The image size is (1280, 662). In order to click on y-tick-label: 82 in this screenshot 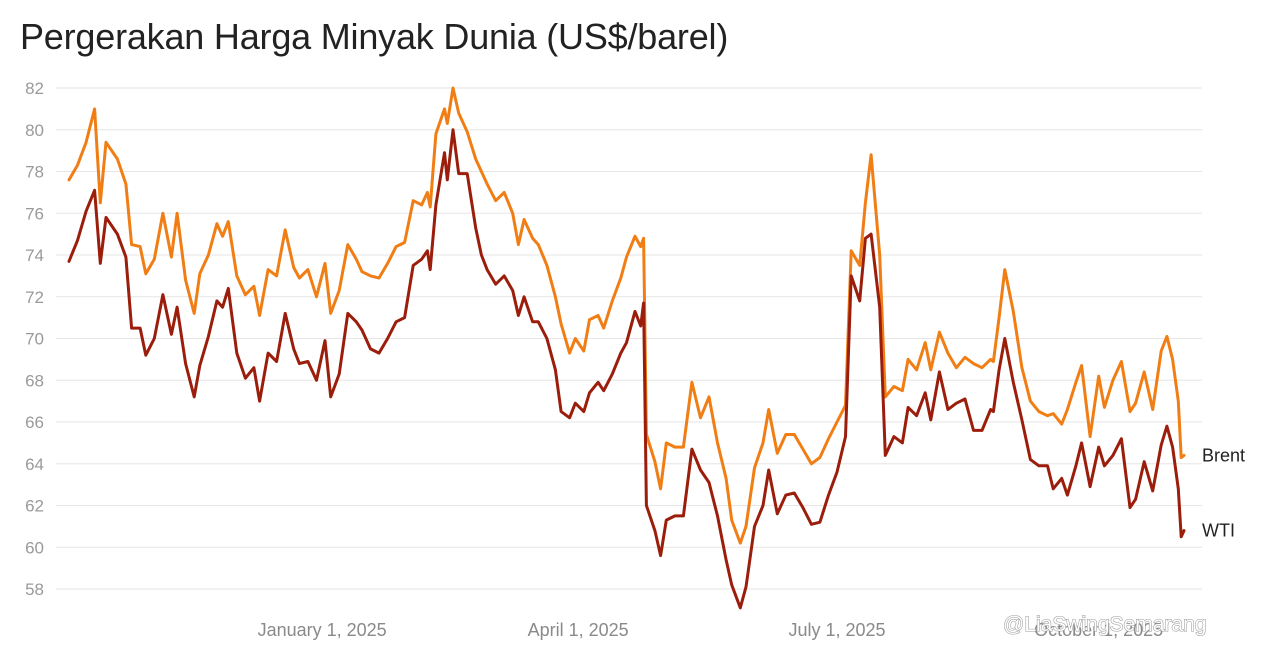, I will do `click(34, 88)`.